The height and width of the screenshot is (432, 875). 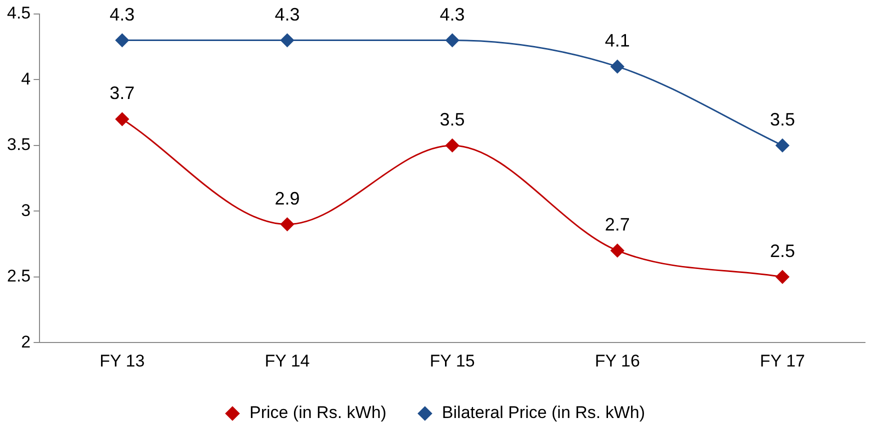 What do you see at coordinates (287, 198) in the screenshot?
I see `data-label: 2.9` at bounding box center [287, 198].